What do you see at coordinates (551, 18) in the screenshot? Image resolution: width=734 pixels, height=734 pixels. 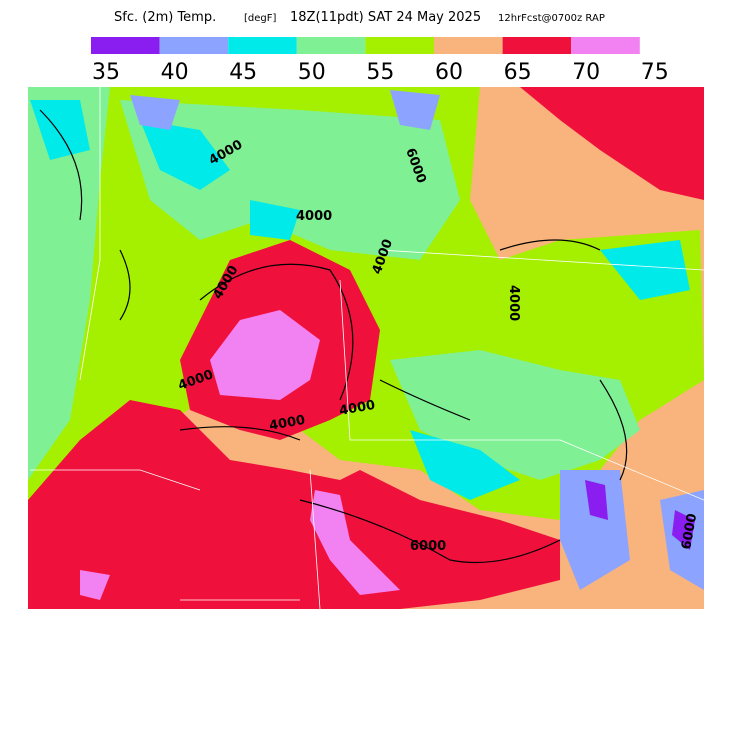 I see `run: 12hrFcst@0700z RAP` at bounding box center [551, 18].